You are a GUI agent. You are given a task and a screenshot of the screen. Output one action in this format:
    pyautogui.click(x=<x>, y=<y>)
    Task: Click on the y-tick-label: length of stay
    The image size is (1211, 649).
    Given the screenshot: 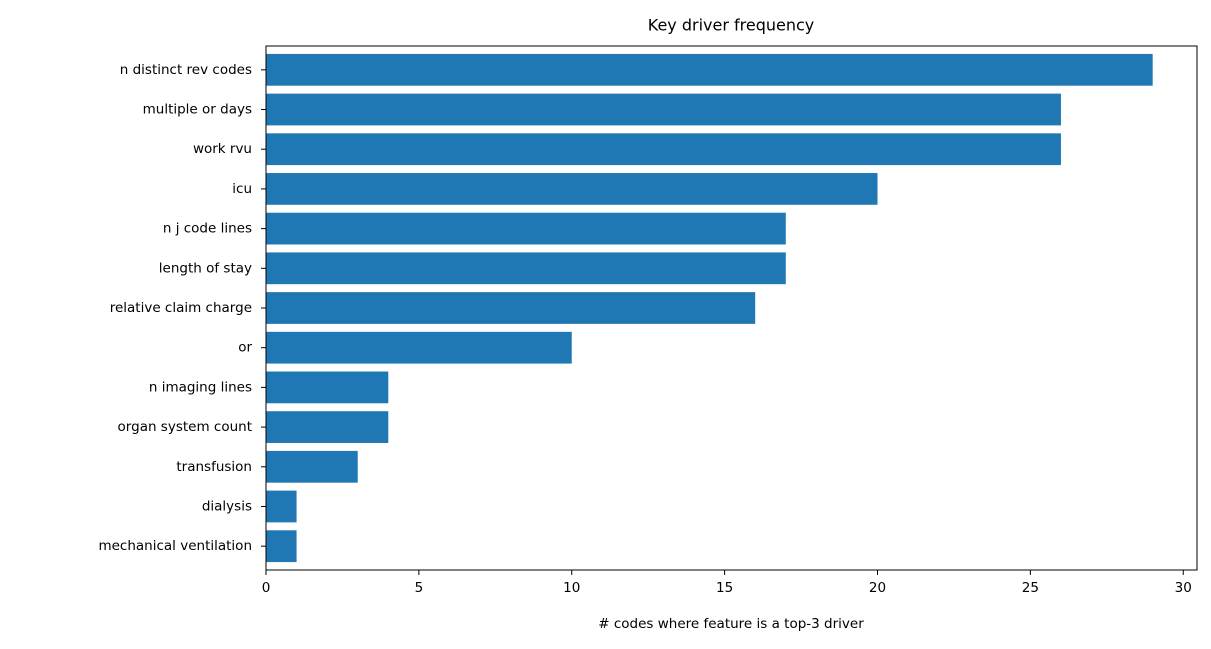 What is the action you would take?
    pyautogui.click(x=205, y=268)
    